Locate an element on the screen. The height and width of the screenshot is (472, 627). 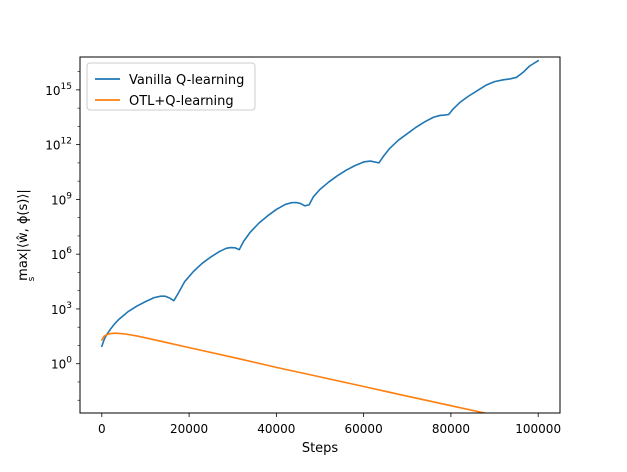
x-tick-label: 20000 is located at coordinates (189, 429).